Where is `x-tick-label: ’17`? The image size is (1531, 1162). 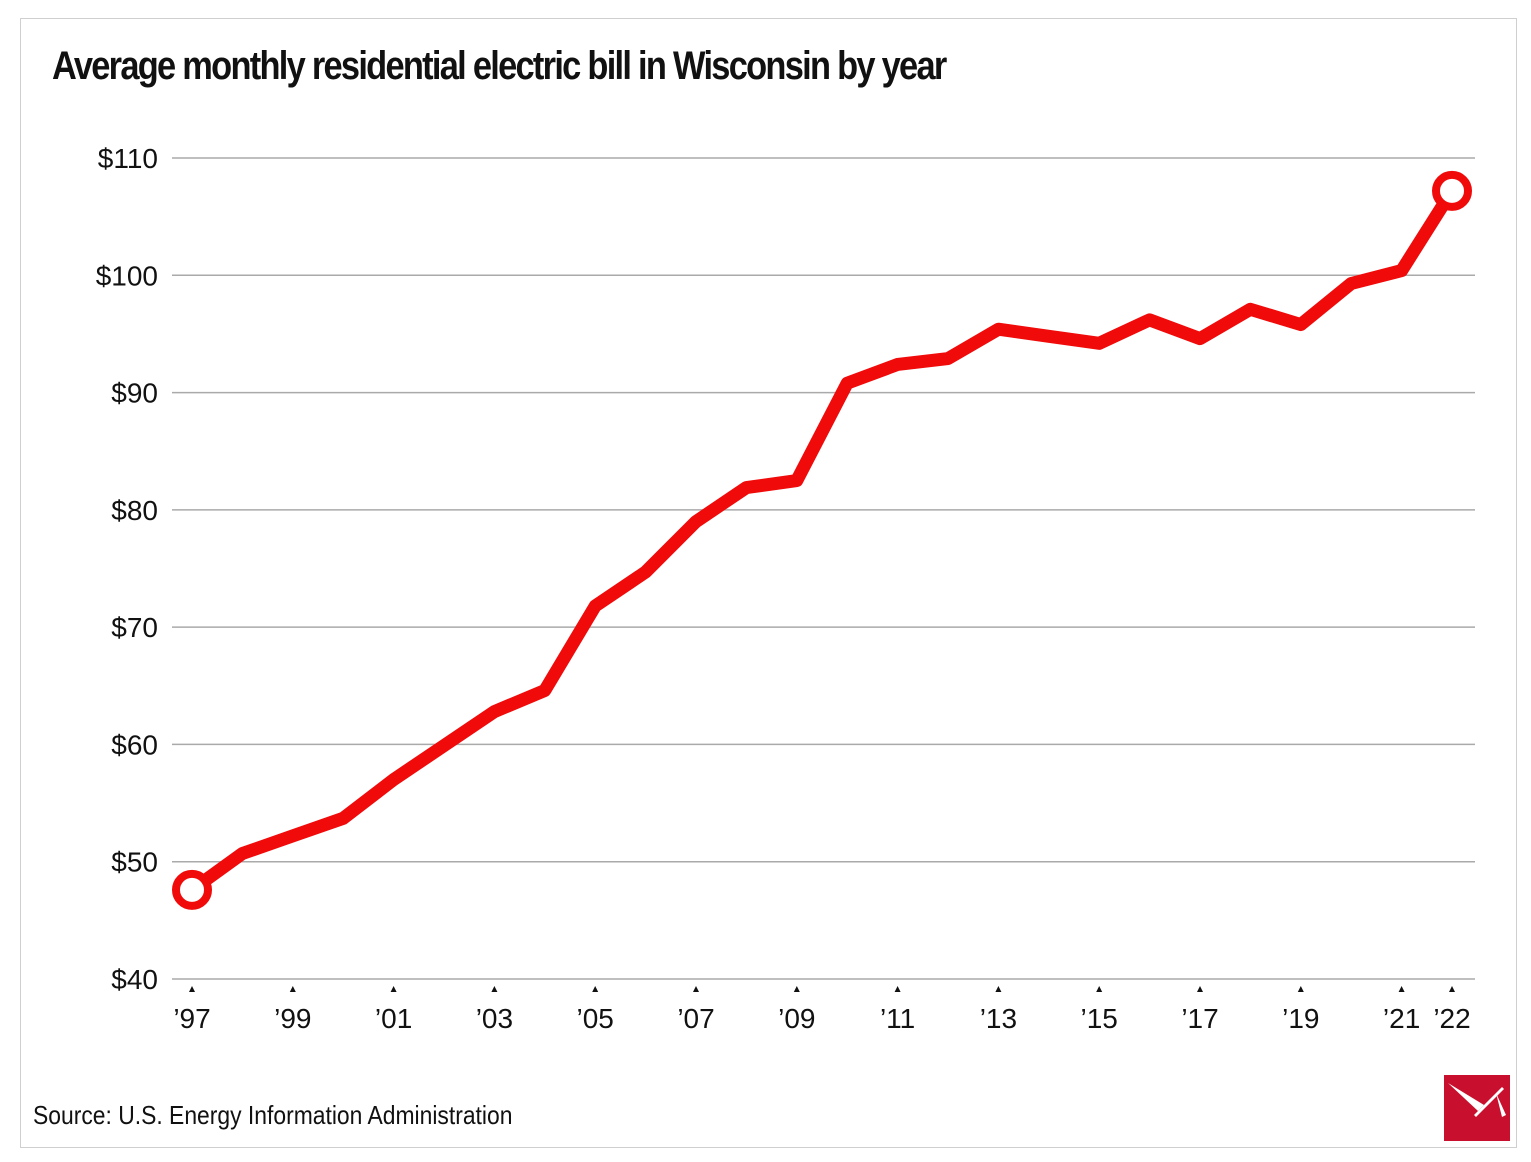 x-tick-label: ’17 is located at coordinates (1199, 1018).